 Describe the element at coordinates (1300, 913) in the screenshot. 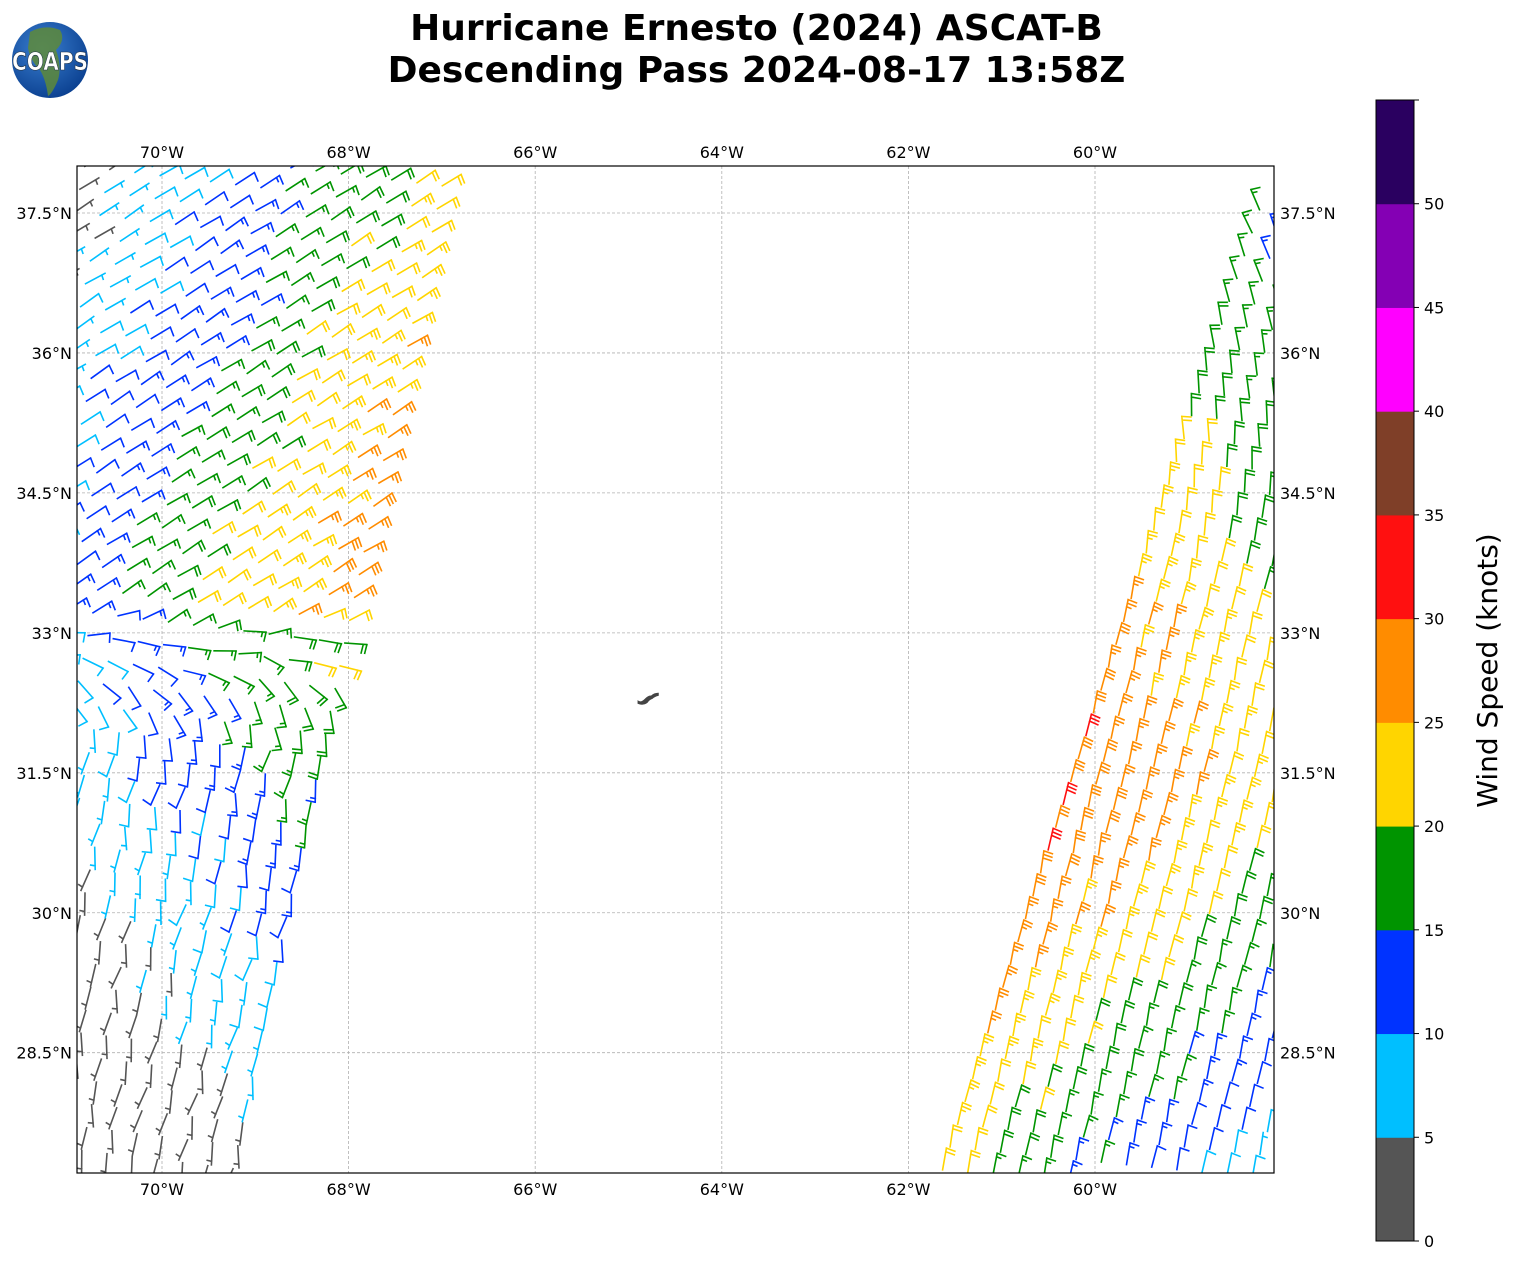

I see `lat-tick-label-right: 30°N` at that location.